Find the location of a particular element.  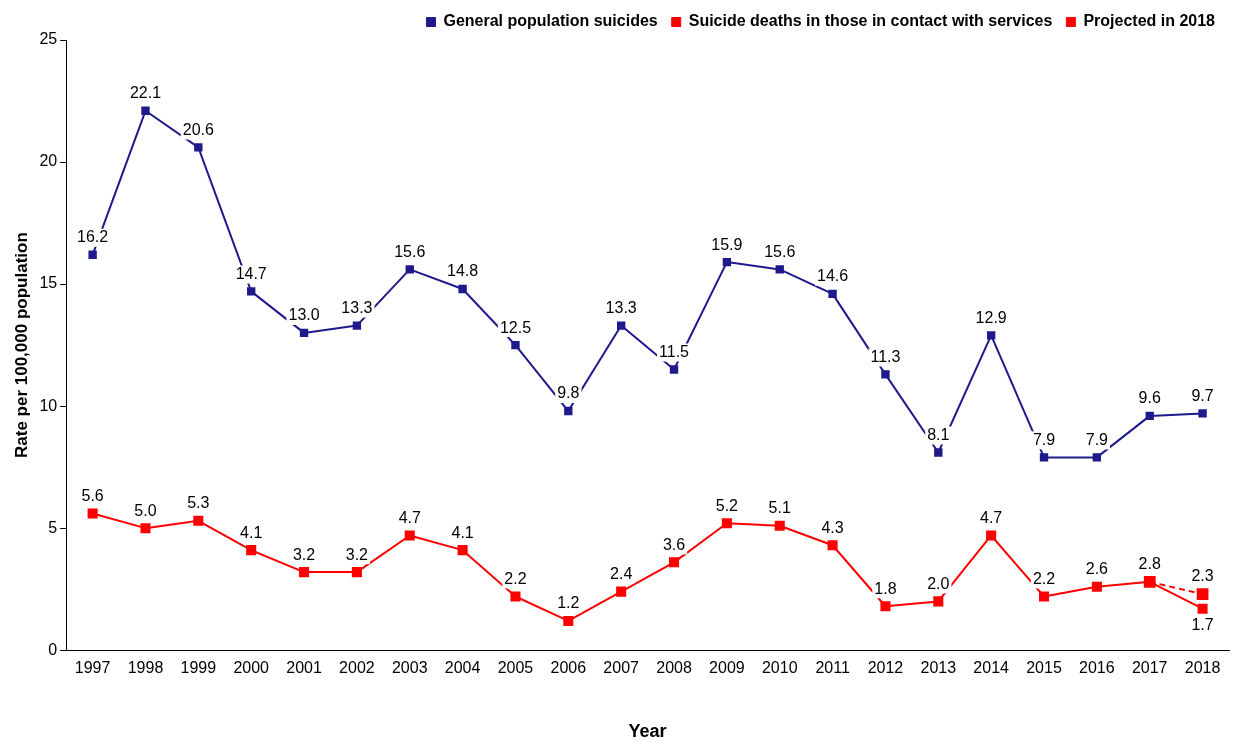

data-label: 22.1 is located at coordinates (145, 93).